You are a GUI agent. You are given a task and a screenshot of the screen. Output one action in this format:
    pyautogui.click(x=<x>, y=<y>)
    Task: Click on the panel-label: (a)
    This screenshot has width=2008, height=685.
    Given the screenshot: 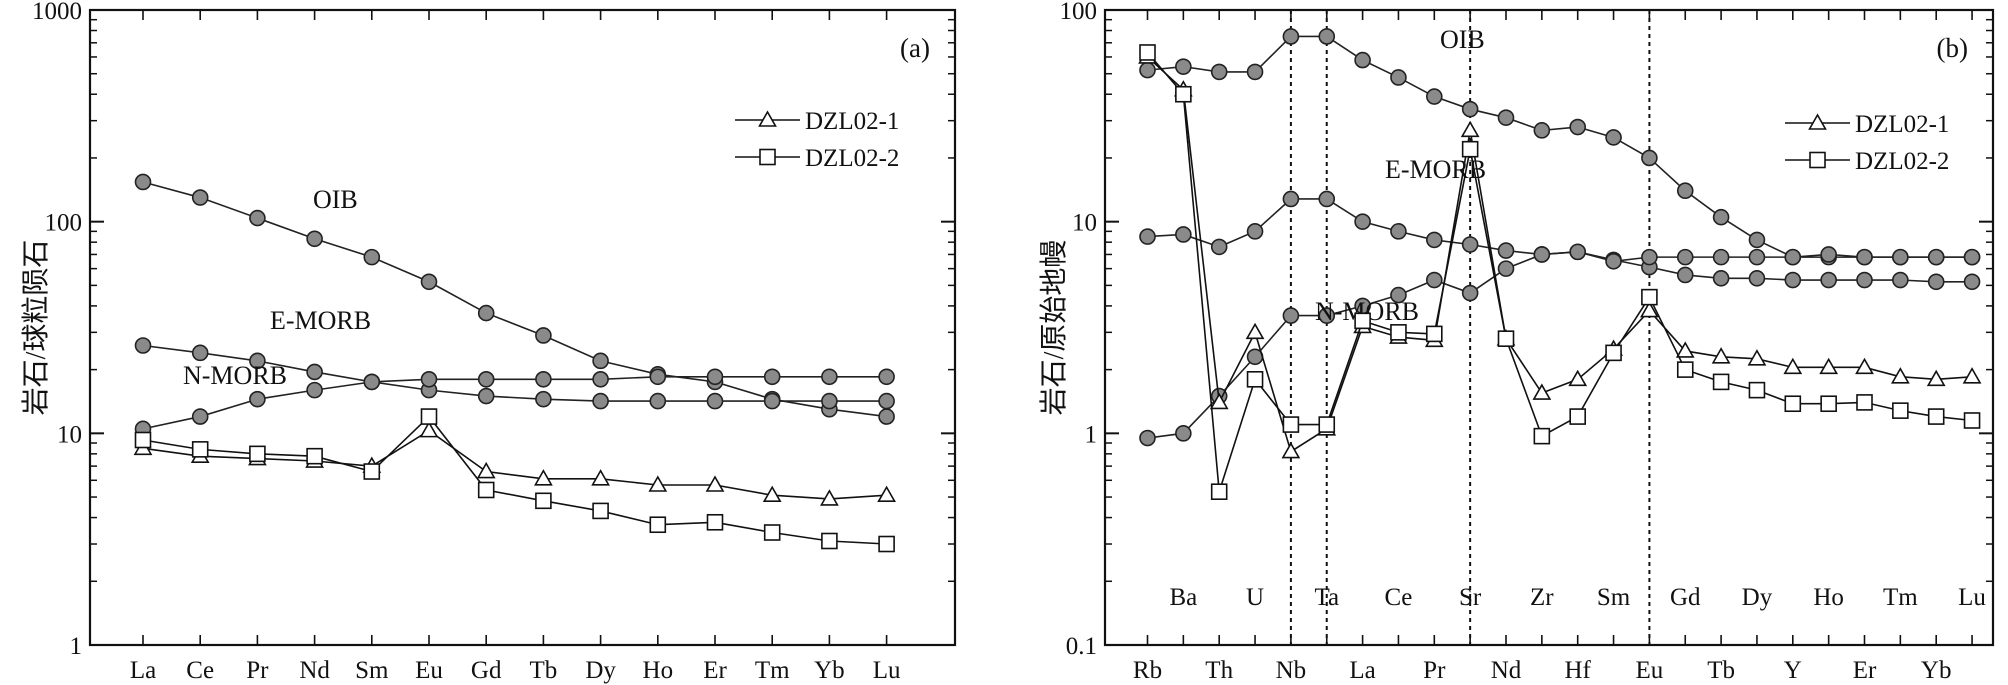 What is the action you would take?
    pyautogui.click(x=915, y=48)
    